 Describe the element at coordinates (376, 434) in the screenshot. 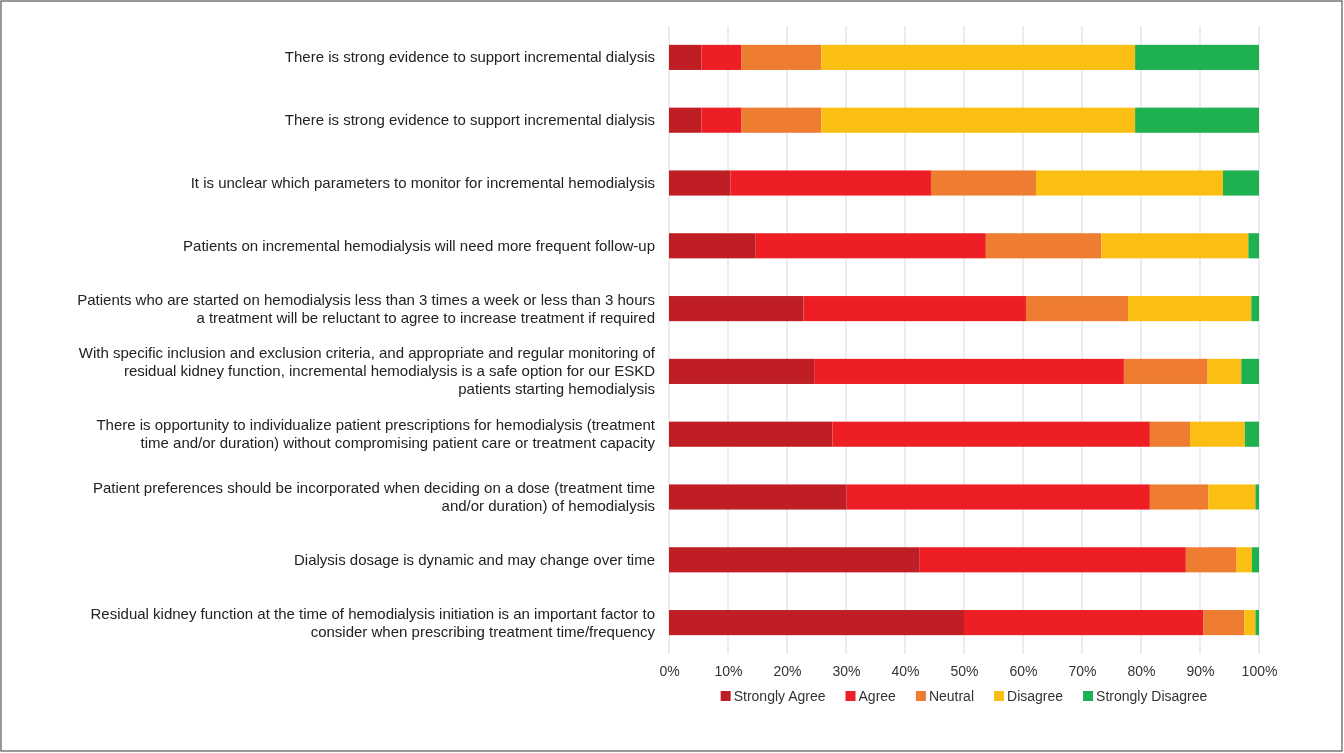

I see `y-tick-label: There is opportunity to individualize patient prescriptions for hemodialysis (treatment time and/or duration) without compromising patient care or treatment capacity` at that location.